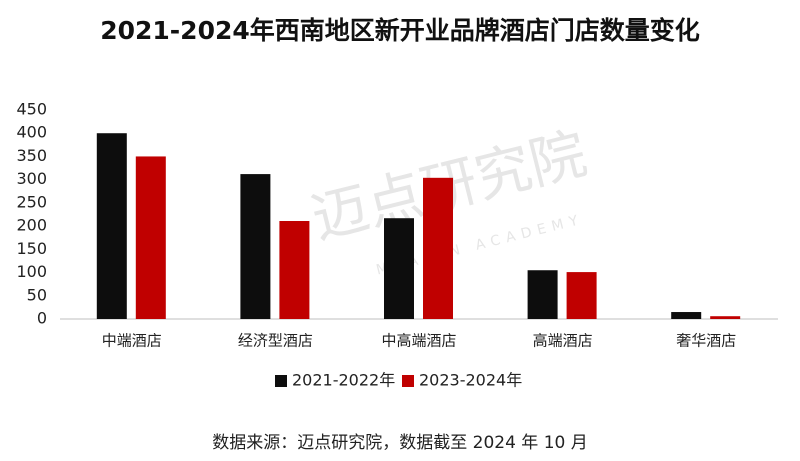 Image resolution: width=800 pixels, height=461 pixels. I want to click on legend-label: 2023-2024年, so click(470, 380).